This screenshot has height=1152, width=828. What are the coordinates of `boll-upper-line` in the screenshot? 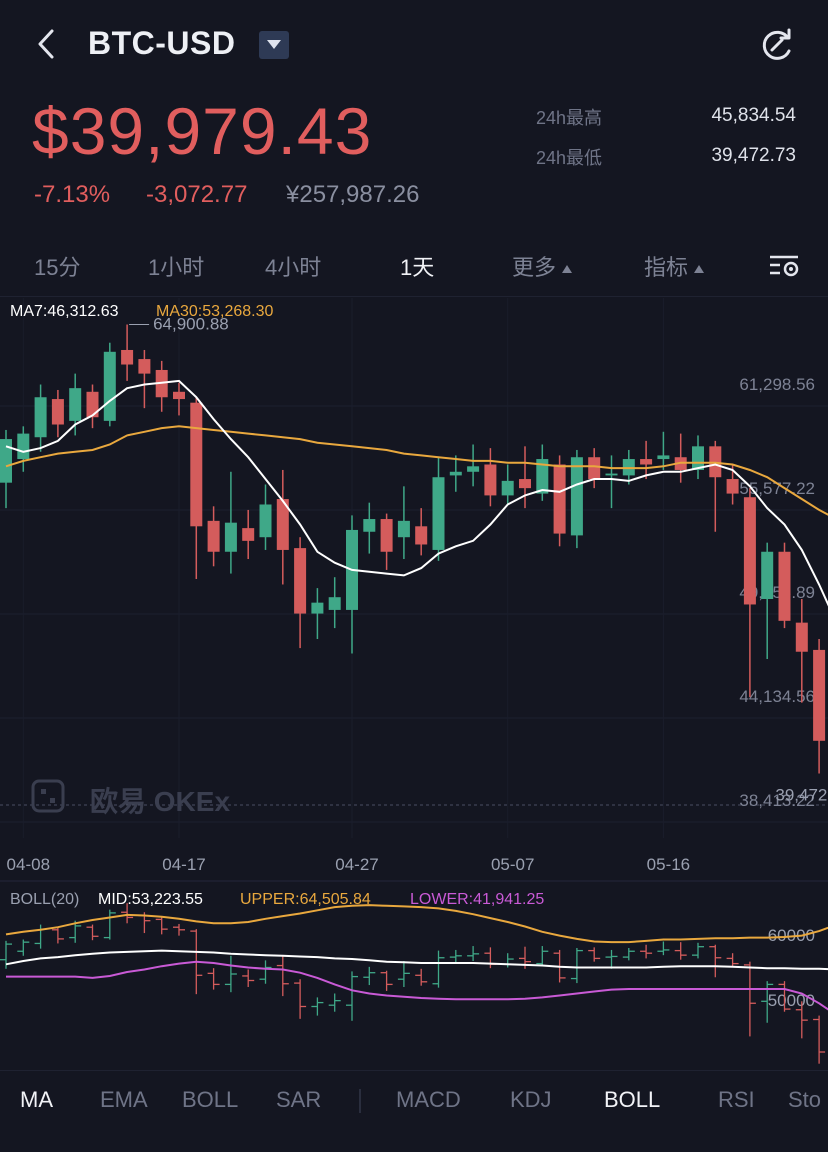 It's located at (416, 924).